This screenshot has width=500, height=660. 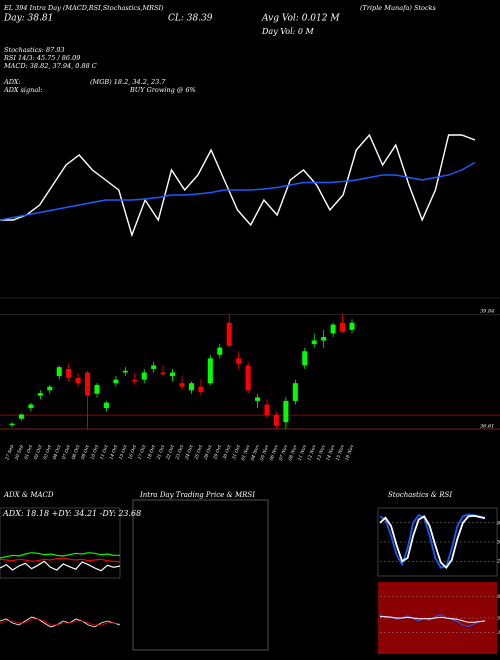 I want to click on panel-title: Stochastics & RSI, so click(x=420, y=495).